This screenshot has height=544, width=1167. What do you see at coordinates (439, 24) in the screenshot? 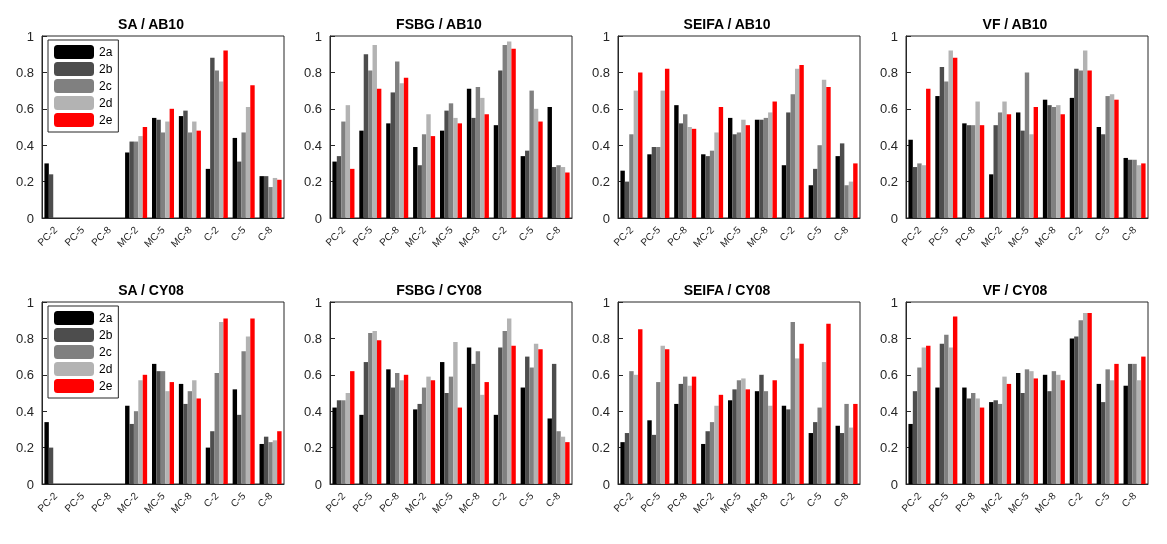
I see `chart-title: FSBG / AB10` at bounding box center [439, 24].